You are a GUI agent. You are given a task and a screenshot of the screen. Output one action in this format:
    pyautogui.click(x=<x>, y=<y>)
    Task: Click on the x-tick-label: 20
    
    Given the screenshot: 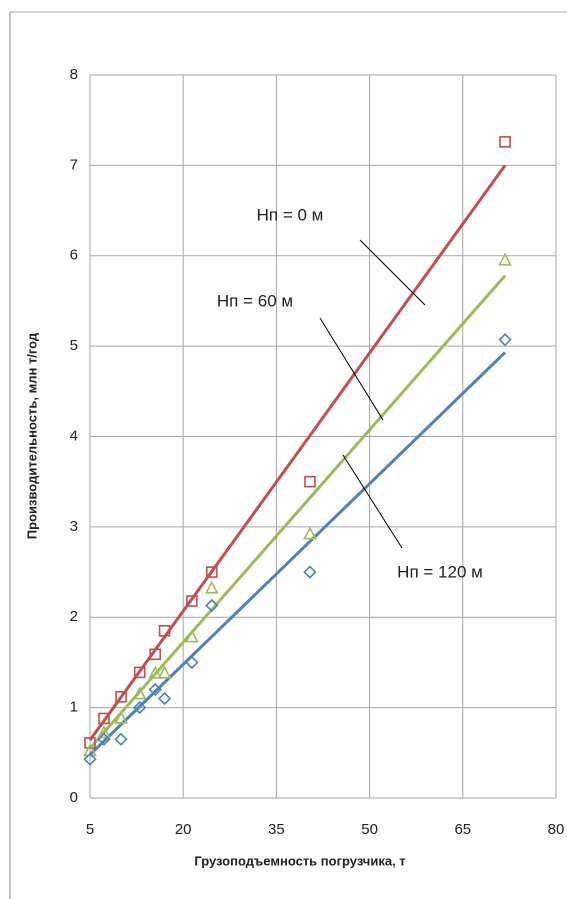 What is the action you would take?
    pyautogui.click(x=183, y=829)
    